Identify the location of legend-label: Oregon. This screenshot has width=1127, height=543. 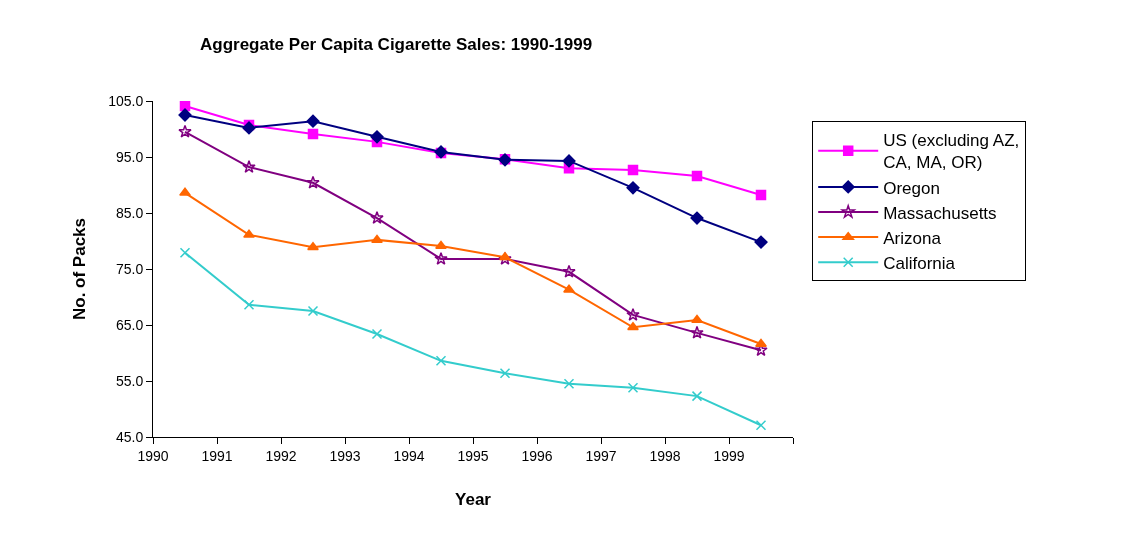
(911, 188).